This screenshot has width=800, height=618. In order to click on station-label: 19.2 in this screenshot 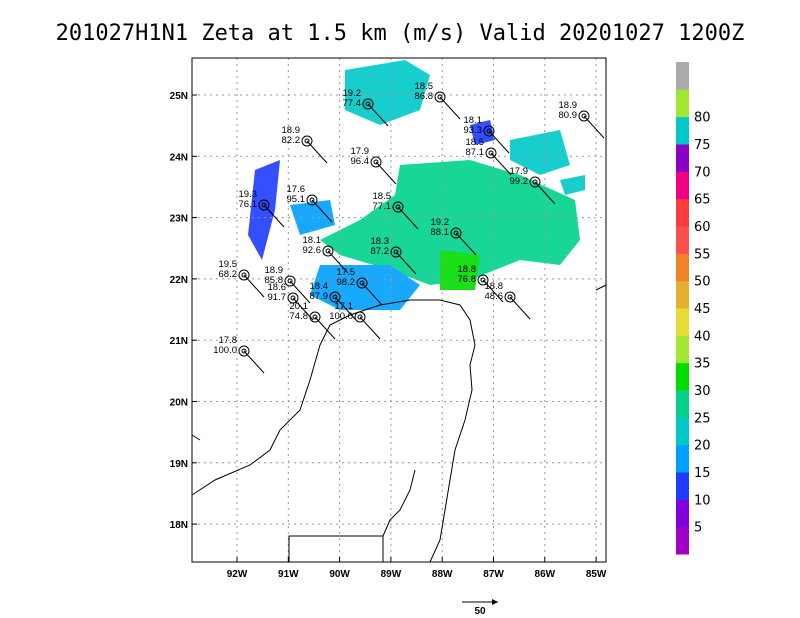, I will do `click(352, 93)`.